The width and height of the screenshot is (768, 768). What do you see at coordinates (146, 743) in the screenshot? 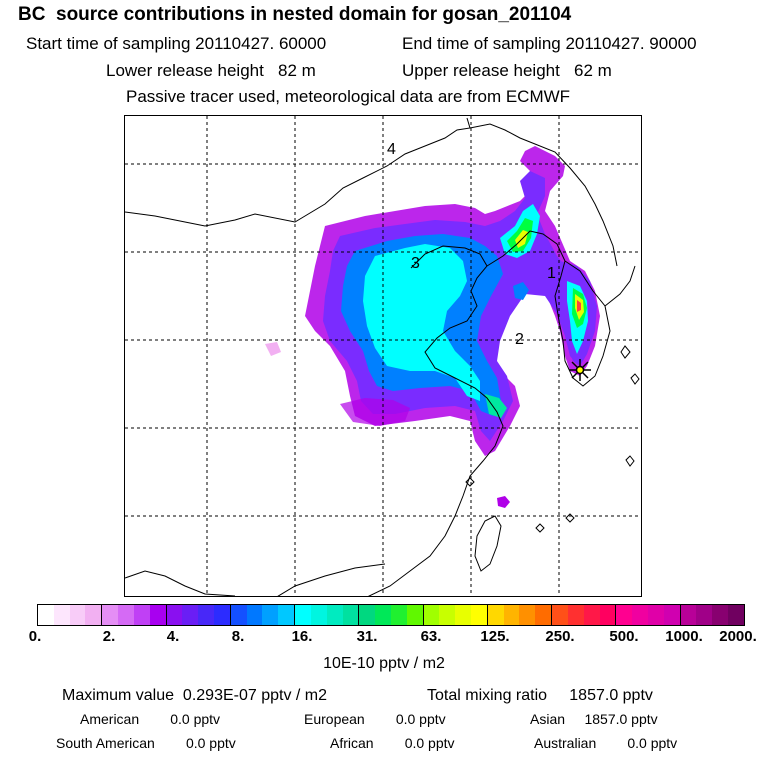
I see `south-american-contribution: South American 0.0 pptv` at bounding box center [146, 743].